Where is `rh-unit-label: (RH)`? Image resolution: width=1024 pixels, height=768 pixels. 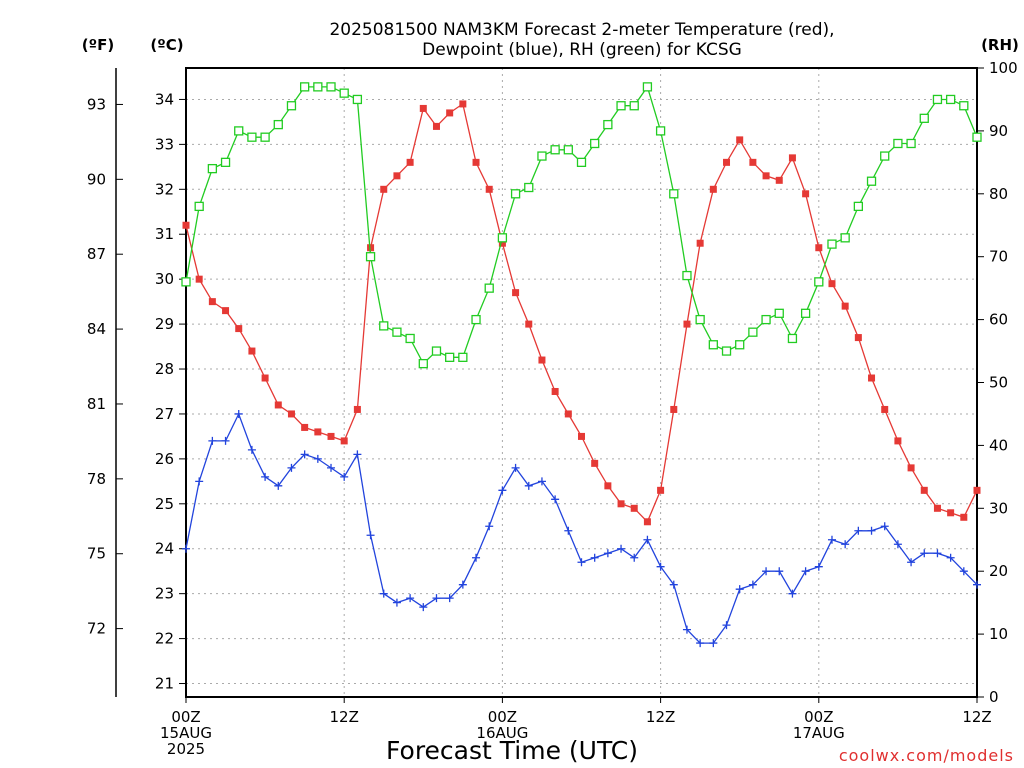
rh-unit-label: (RH) is located at coordinates (1000, 45).